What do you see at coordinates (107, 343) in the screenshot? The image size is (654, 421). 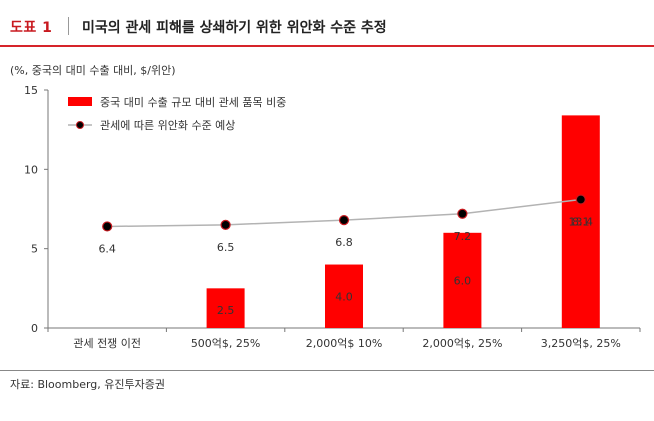 I see `x-tick-label: 관세 전쟁 이전` at bounding box center [107, 343].